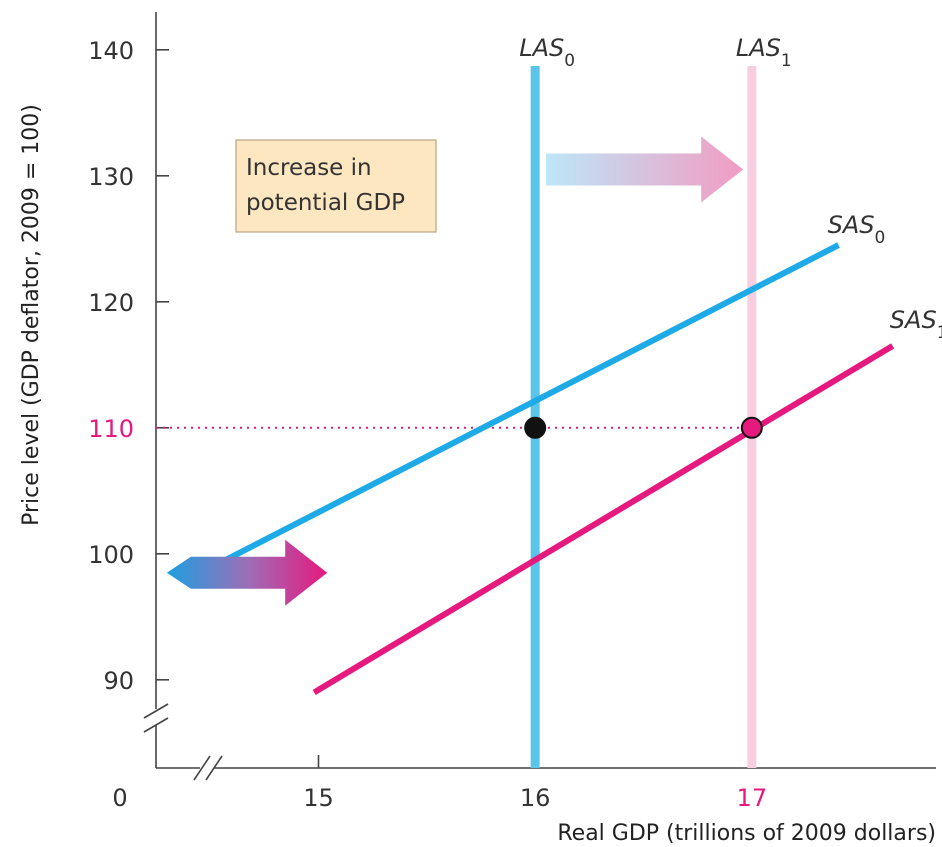 This screenshot has height=847, width=942. What do you see at coordinates (752, 798) in the screenshot?
I see `x-tick-label: 17` at bounding box center [752, 798].